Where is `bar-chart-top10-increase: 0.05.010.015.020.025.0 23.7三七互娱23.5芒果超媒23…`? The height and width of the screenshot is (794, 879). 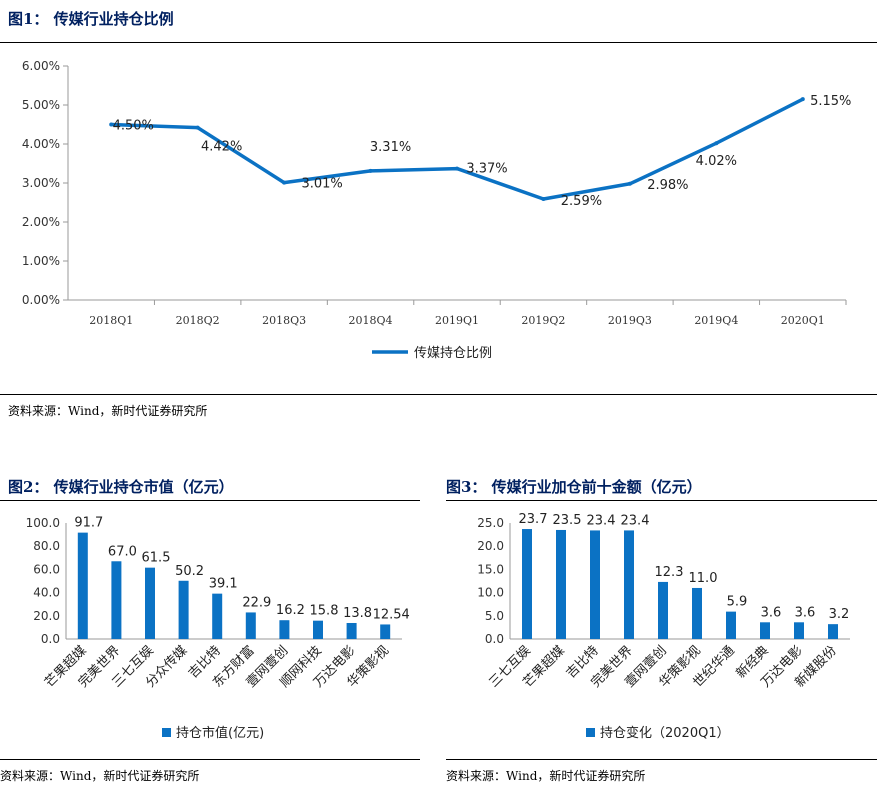
bar-chart-top10-increase: 0.05.010.015.020.025.0 23.7三七互娱23.5芒果超媒23… is located at coordinates (663, 626).